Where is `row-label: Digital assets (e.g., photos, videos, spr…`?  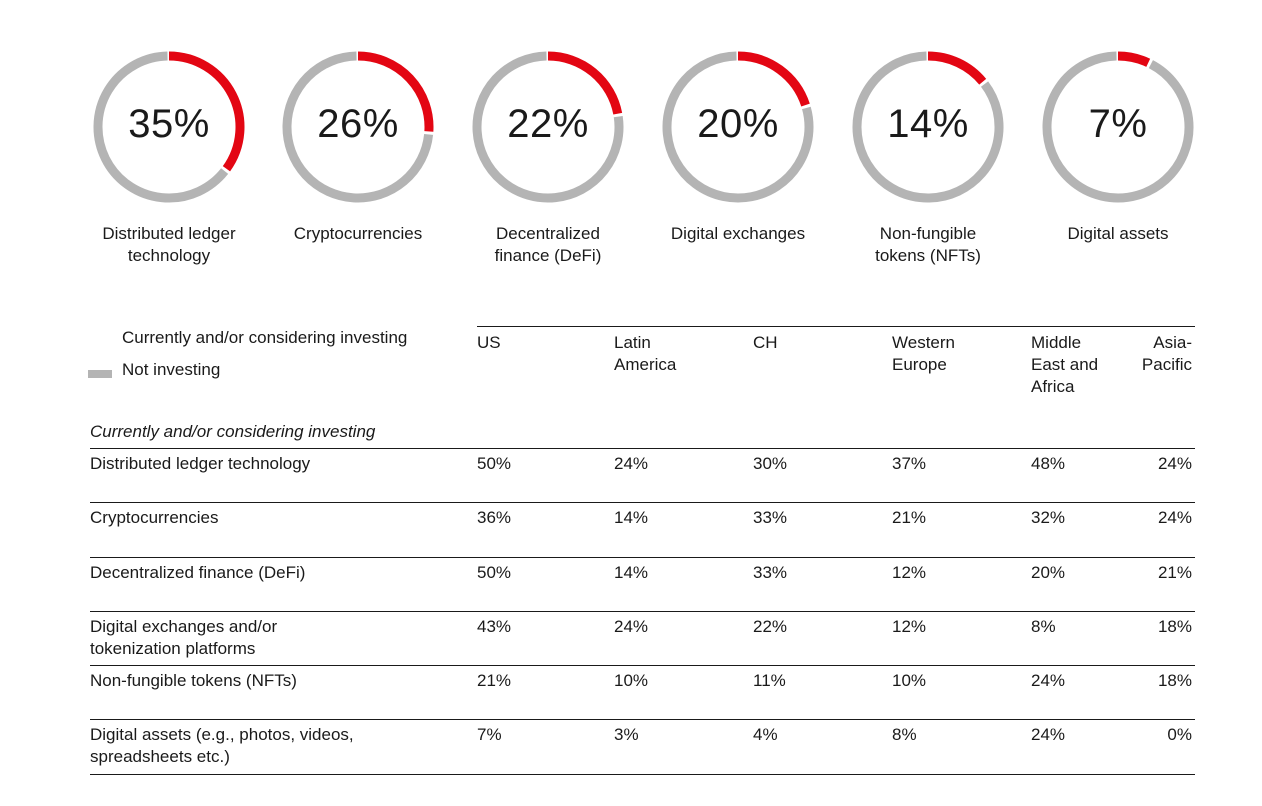
row-label: Digital assets (e.g., photos, videos, spr… is located at coordinates (270, 746).